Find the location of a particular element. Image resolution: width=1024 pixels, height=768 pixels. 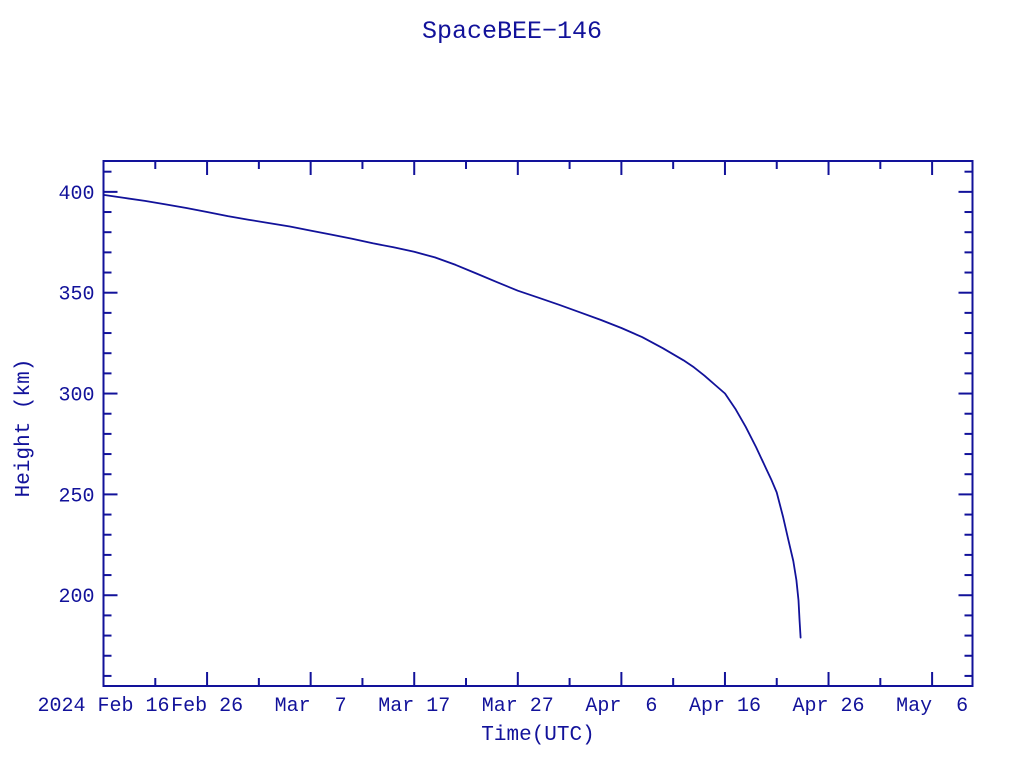

x-tick-label: Apr 6 is located at coordinates (621, 706).